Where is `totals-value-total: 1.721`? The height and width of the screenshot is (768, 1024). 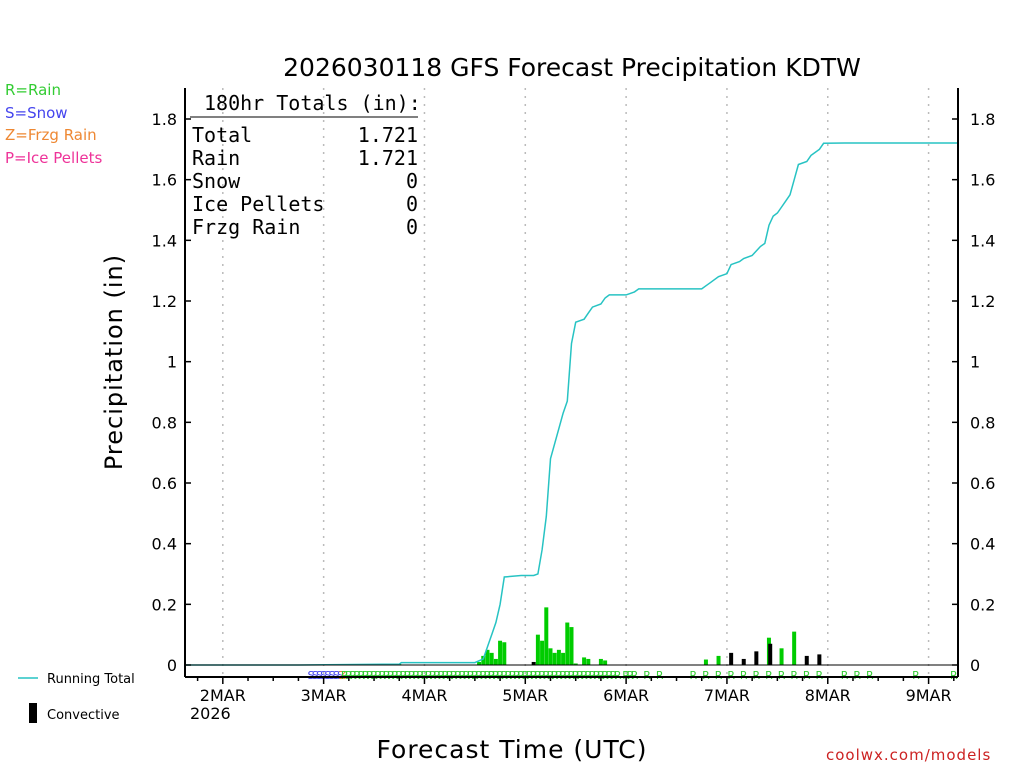
totals-value-total: 1.721 is located at coordinates (388, 135).